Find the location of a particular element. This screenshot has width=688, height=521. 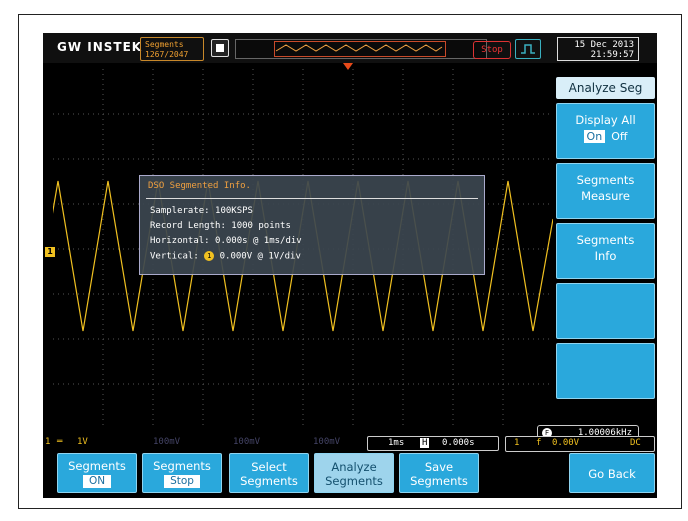

date-text: 15 Dec 2013 is located at coordinates (604, 45).